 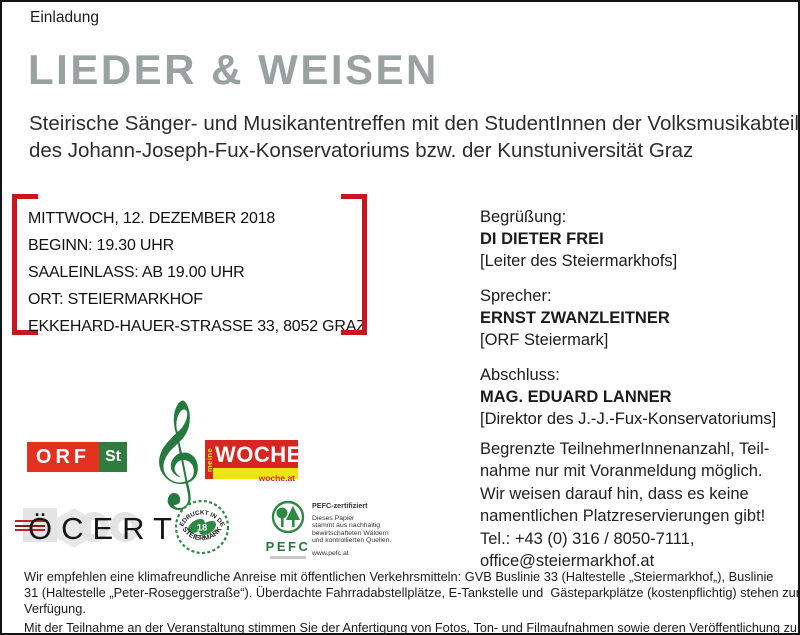 What do you see at coordinates (621, 471) in the screenshot?
I see `registration-line: nahme nur mit Voranmeldung möglich.` at bounding box center [621, 471].